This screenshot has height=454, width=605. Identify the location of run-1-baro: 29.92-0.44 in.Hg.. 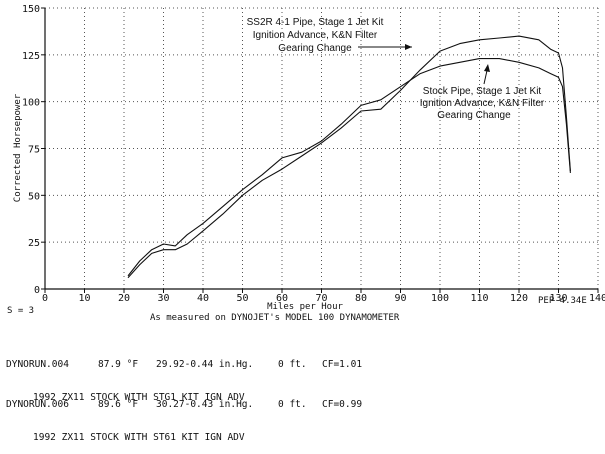
(205, 364).